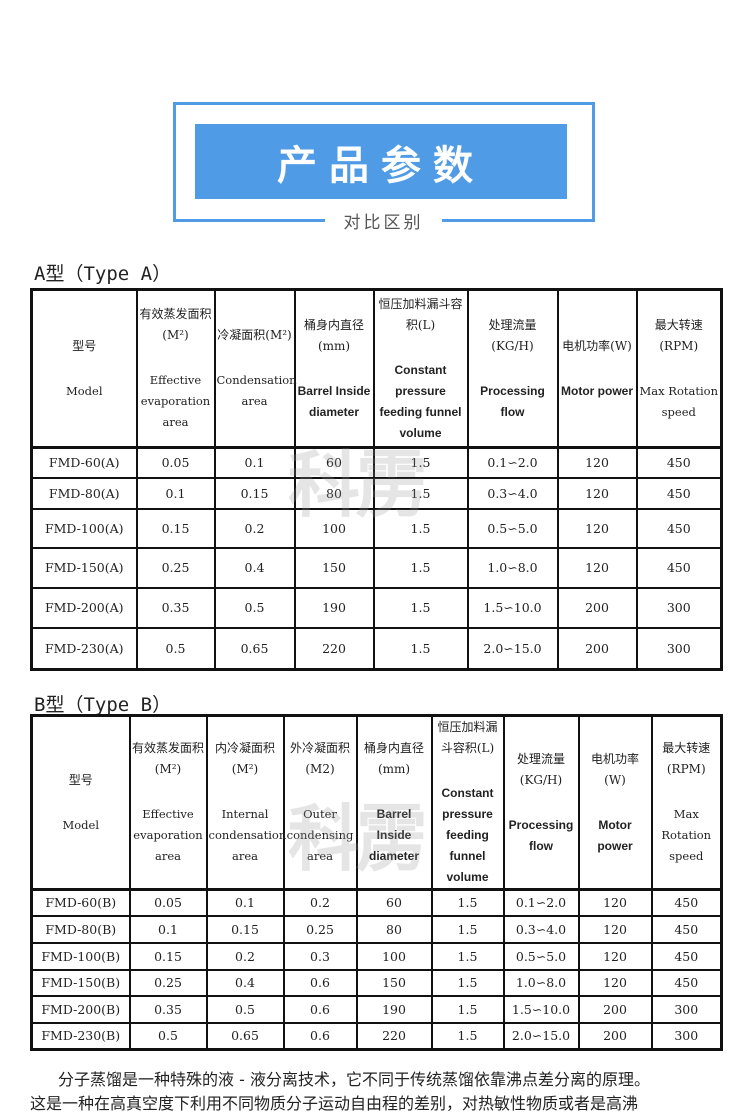 This screenshot has height=1116, width=750. Describe the element at coordinates (320, 902) in the screenshot. I see `value-cell: 0.2` at that location.